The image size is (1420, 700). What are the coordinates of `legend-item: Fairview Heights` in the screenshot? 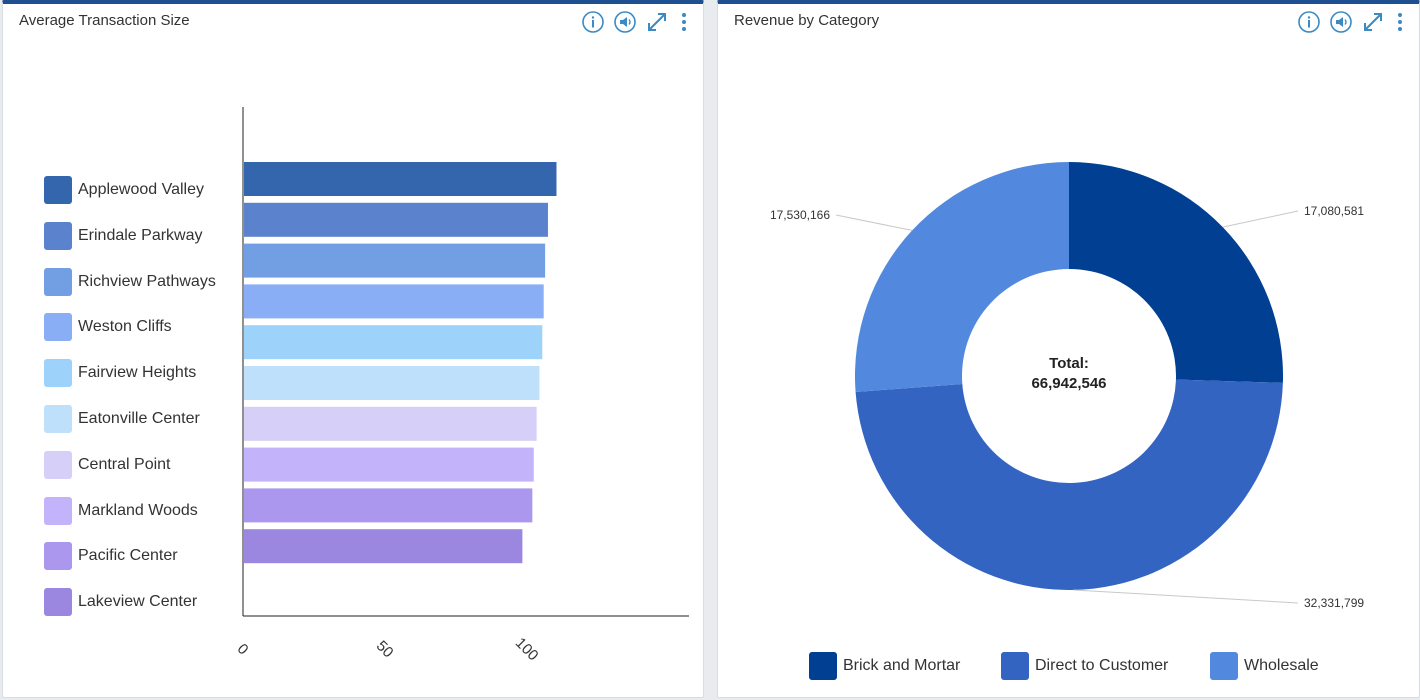 It's located at (120, 373).